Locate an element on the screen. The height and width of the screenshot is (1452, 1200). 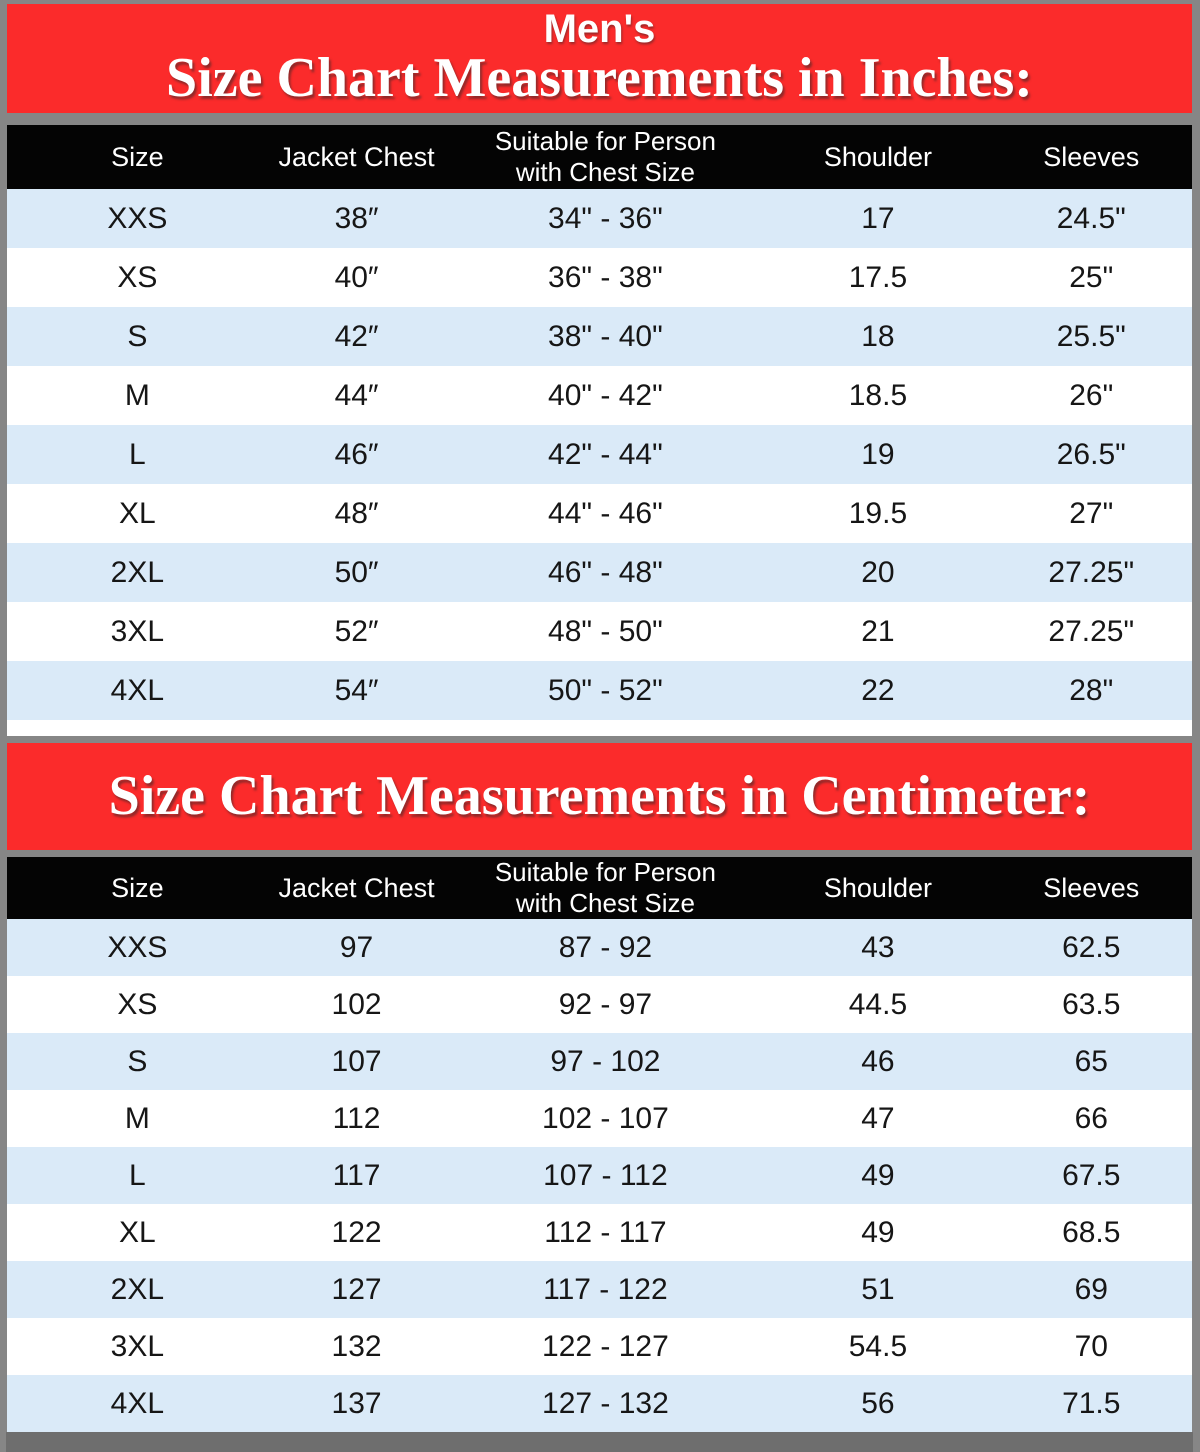
sleeves-cell: 67.5 is located at coordinates (1091, 1175).